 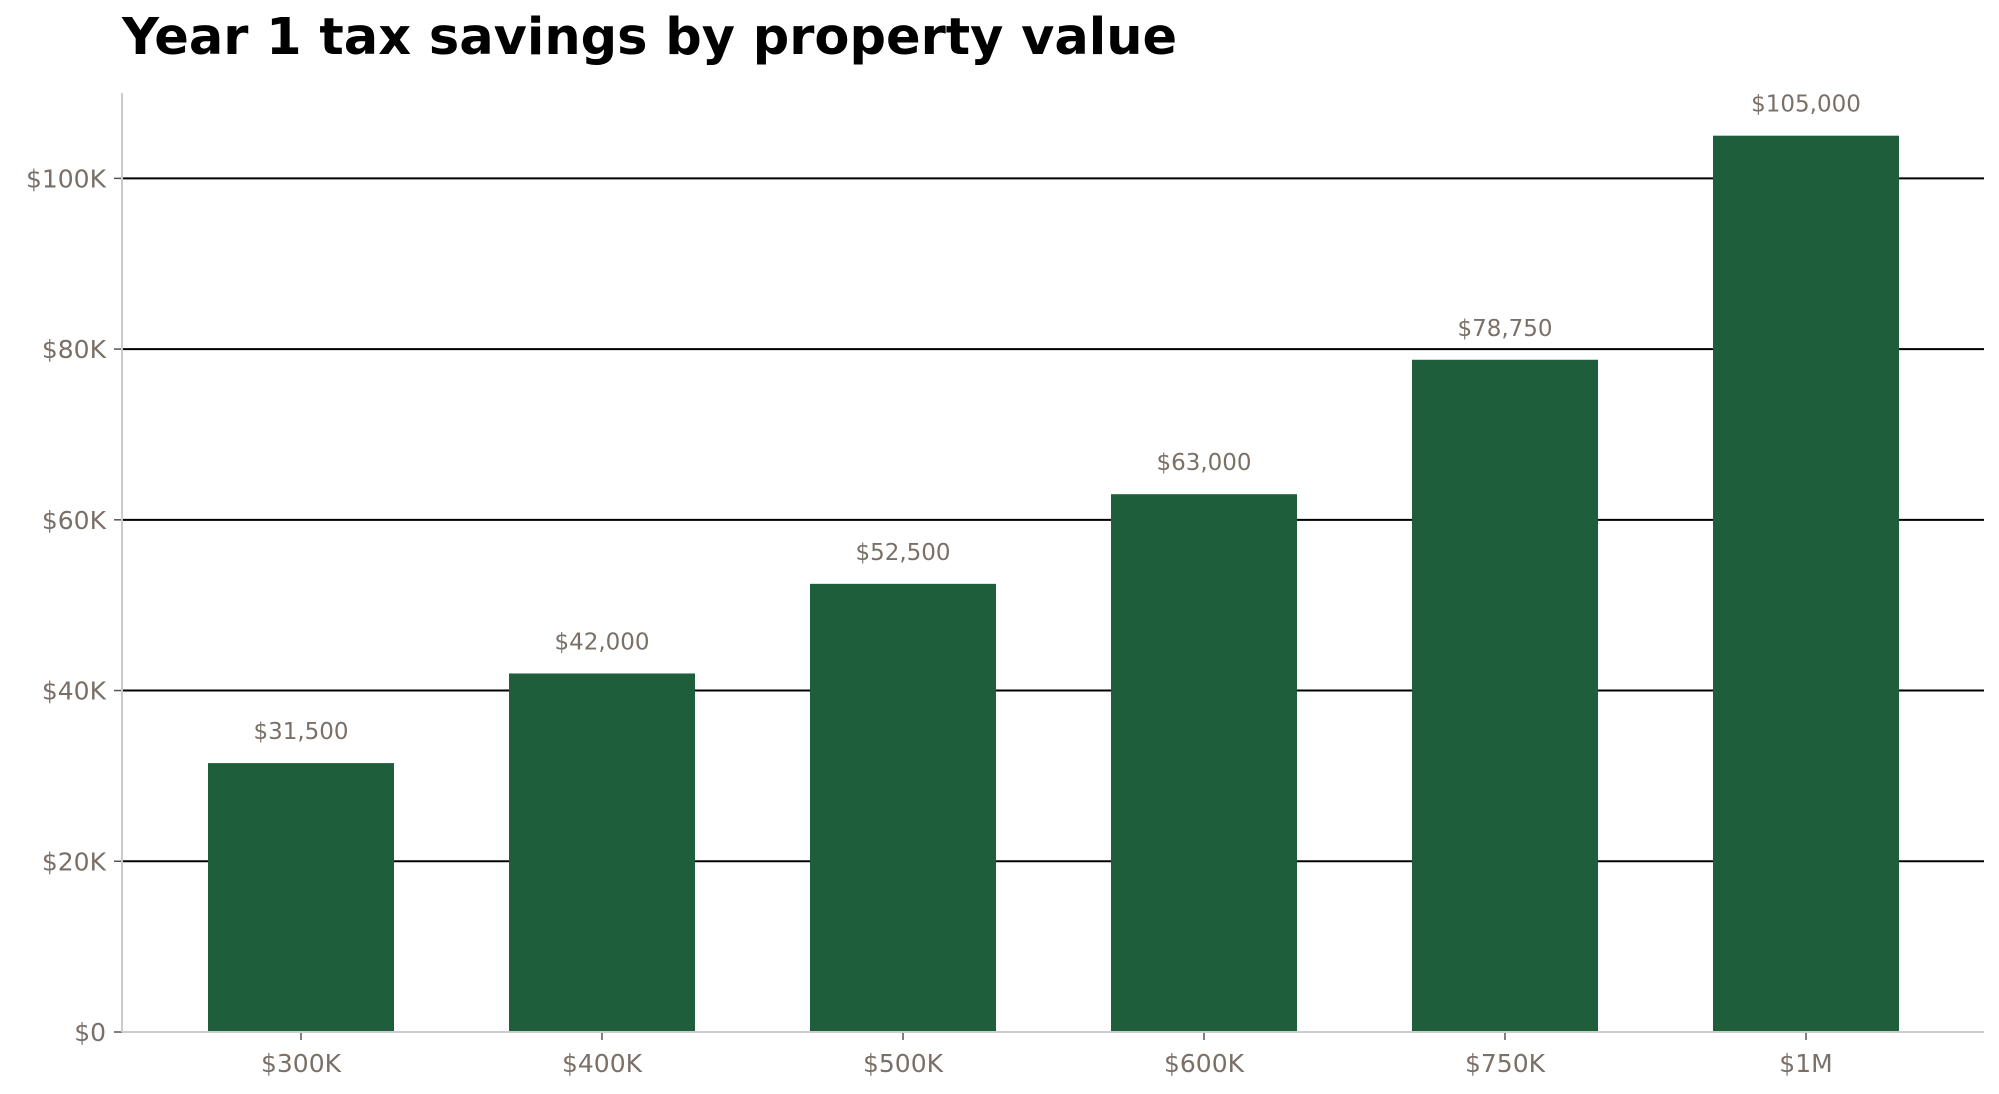 What do you see at coordinates (1805, 1063) in the screenshot?
I see `x-tick-label: $1M` at bounding box center [1805, 1063].